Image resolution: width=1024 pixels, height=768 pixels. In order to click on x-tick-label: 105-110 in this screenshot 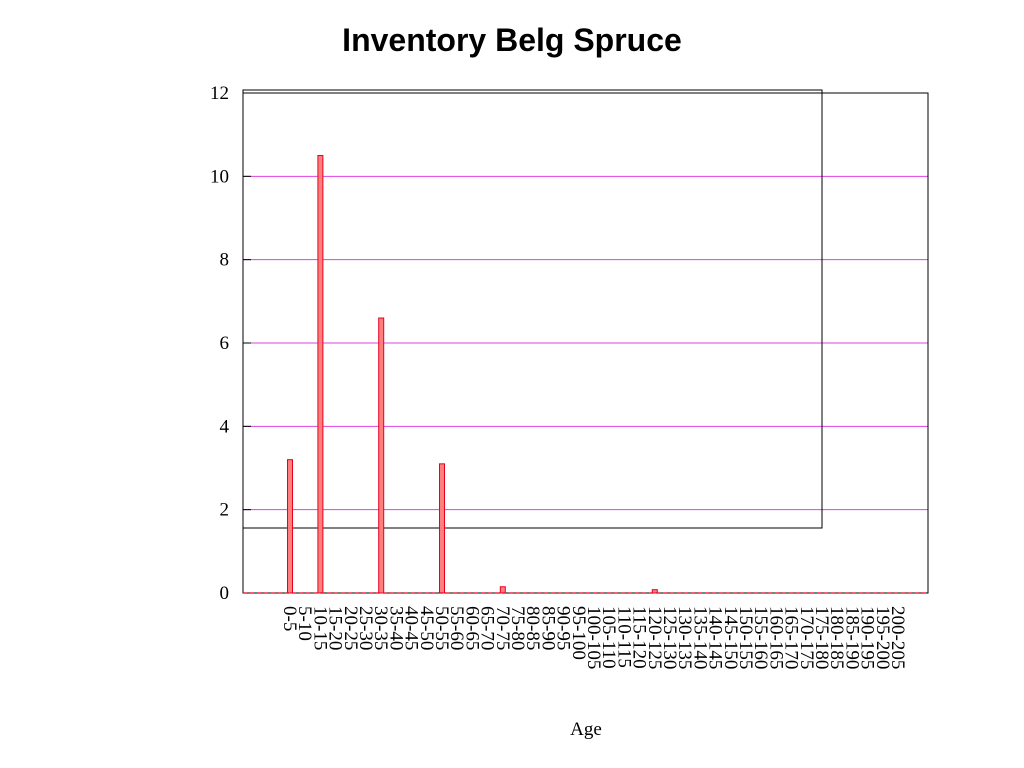, I will do `click(608, 637)`.